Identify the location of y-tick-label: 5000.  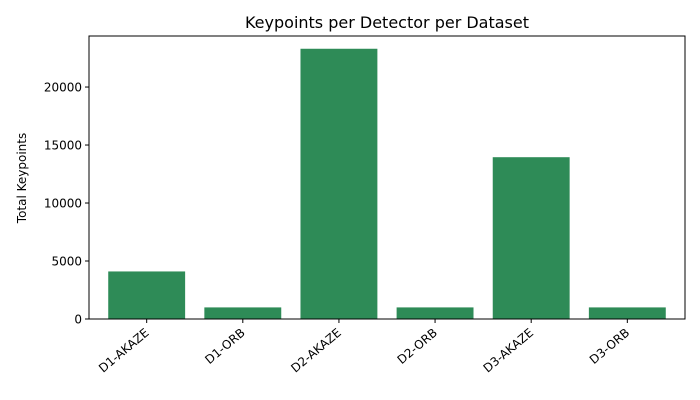
(66, 262).